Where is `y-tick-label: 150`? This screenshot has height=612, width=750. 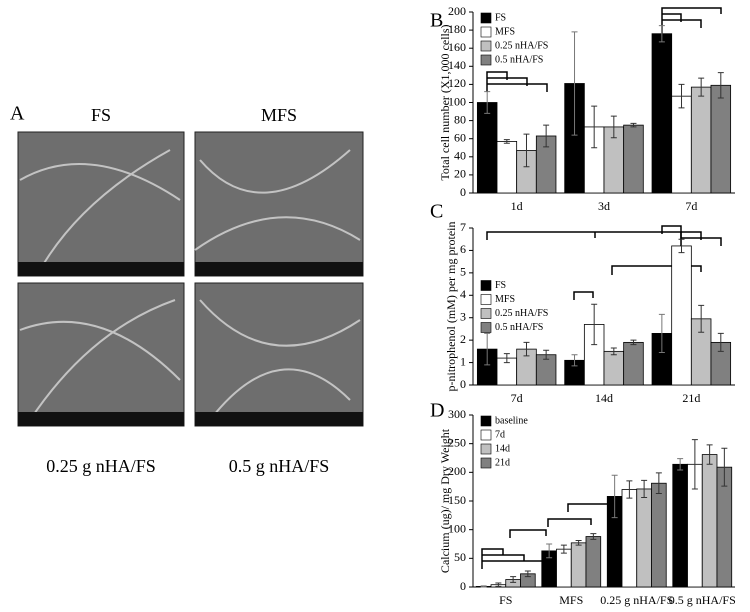
y-tick-label: 150 is located at coordinates (457, 500).